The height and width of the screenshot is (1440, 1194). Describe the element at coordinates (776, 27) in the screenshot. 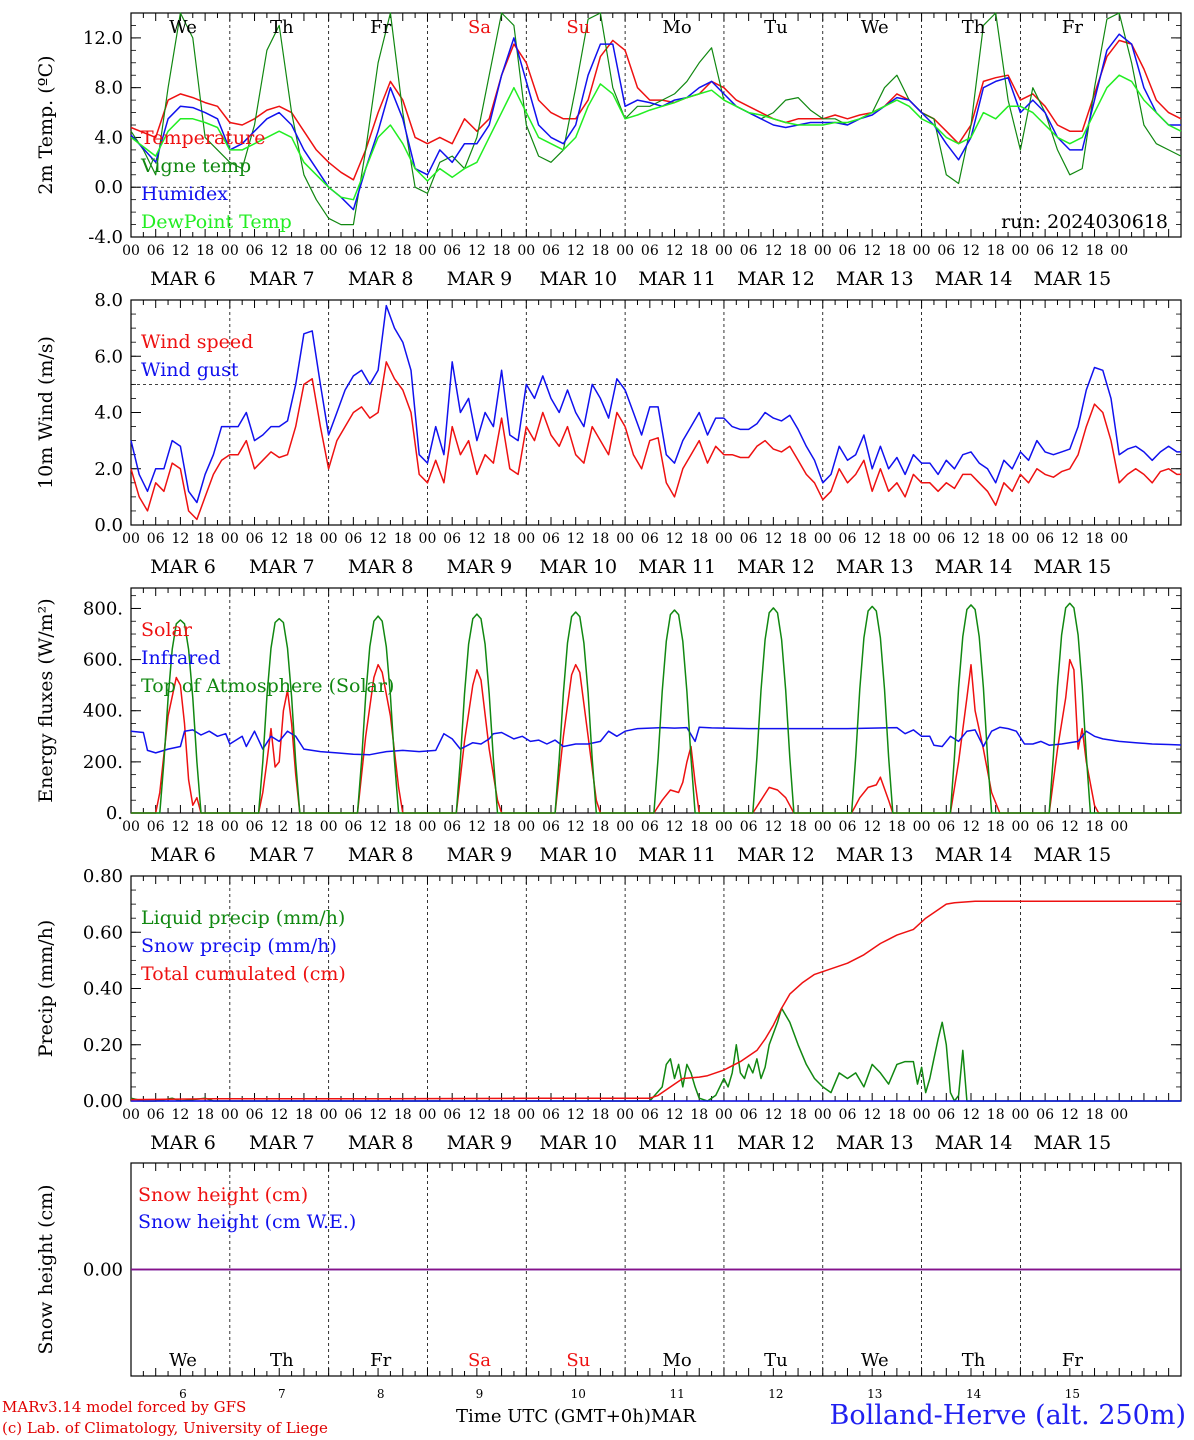

I see `day-abbr: Tu` at that location.